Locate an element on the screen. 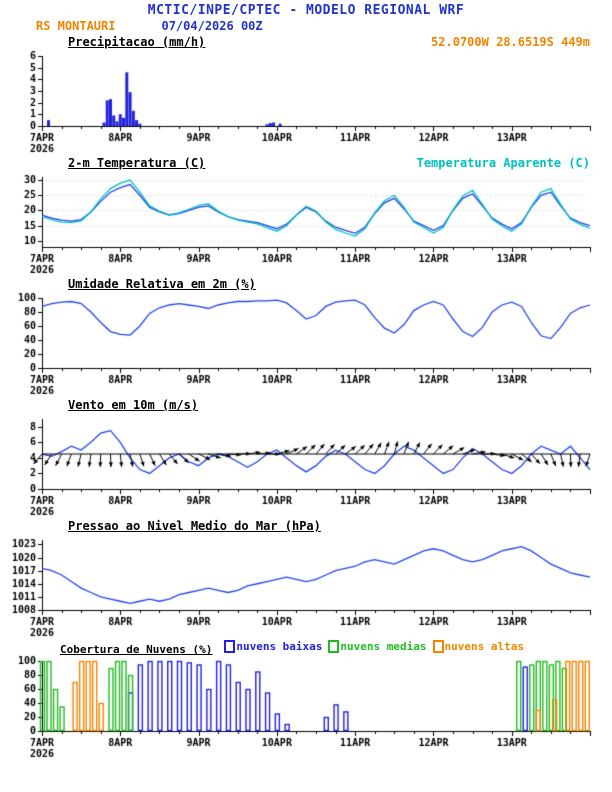  high-clouds-label: nuvens altas is located at coordinates (484, 646).